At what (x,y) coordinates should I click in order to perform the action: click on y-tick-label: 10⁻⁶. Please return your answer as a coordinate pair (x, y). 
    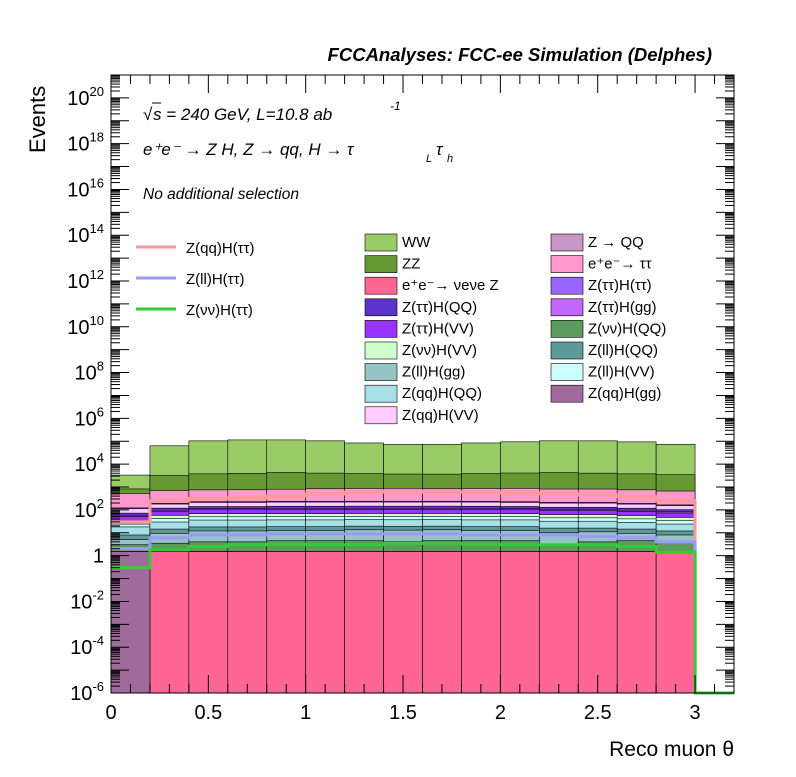
    Looking at the image, I should click on (87, 692).